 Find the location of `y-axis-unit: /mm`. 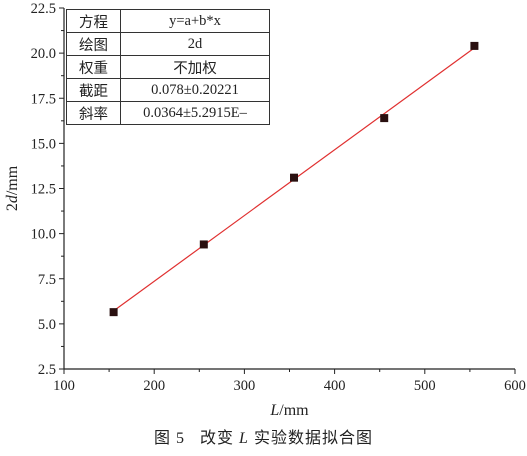

y-axis-unit: /mm is located at coordinates (12, 180).